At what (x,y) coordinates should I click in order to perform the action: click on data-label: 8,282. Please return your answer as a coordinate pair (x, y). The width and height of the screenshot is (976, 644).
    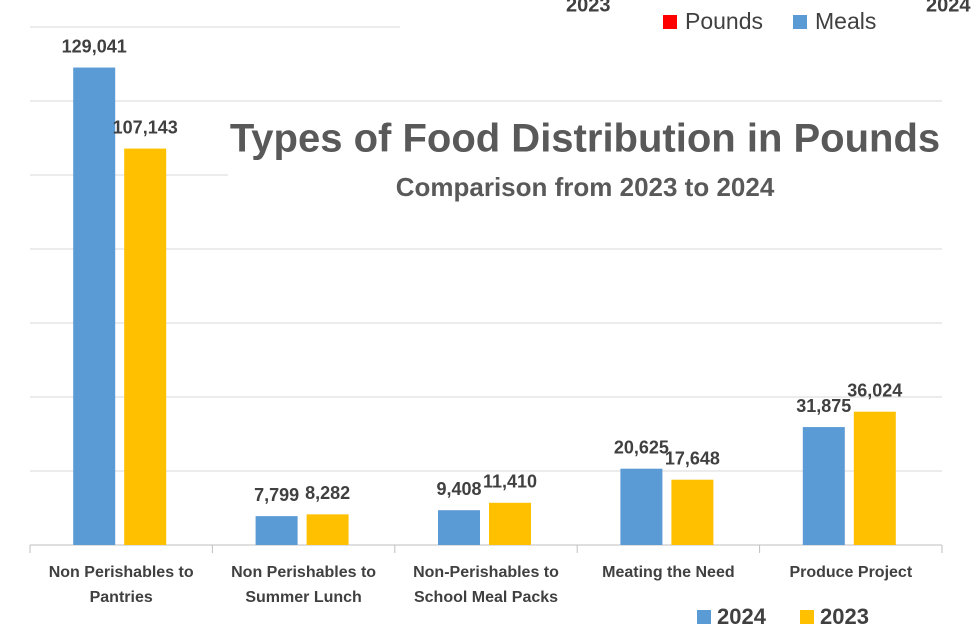
    Looking at the image, I should click on (327, 493).